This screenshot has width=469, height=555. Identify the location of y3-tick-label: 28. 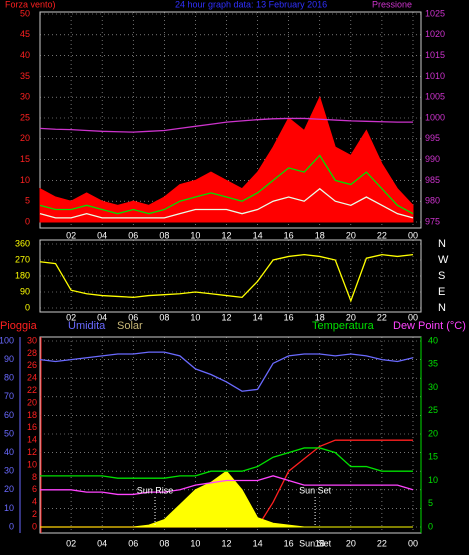
(32, 353).